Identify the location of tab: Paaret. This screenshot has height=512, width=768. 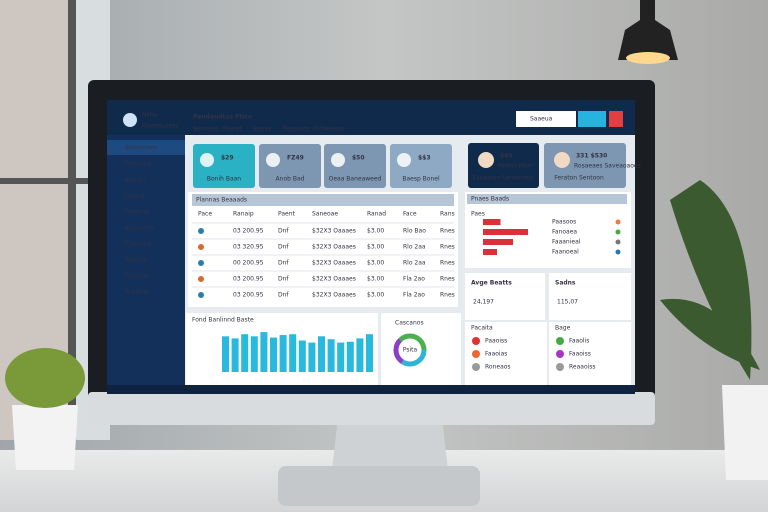
(233, 129).